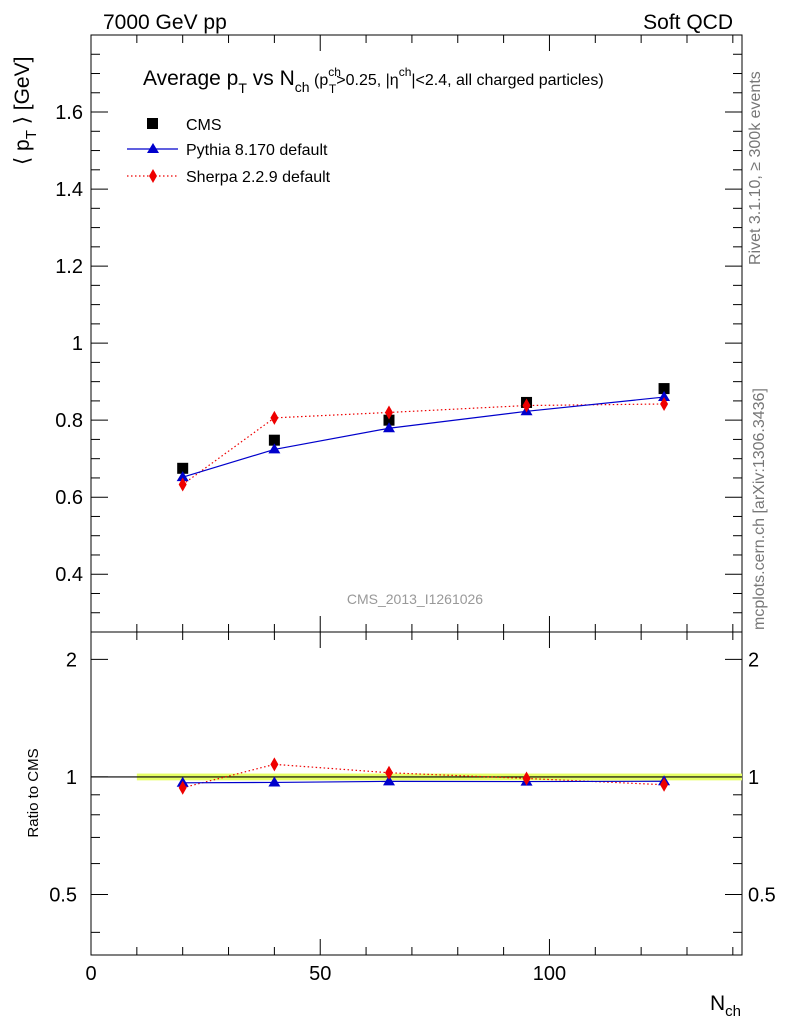 The width and height of the screenshot is (786, 1029). Describe the element at coordinates (33, 792) in the screenshot. I see `ratio-y-axis-label: Ratio to CMS` at that location.